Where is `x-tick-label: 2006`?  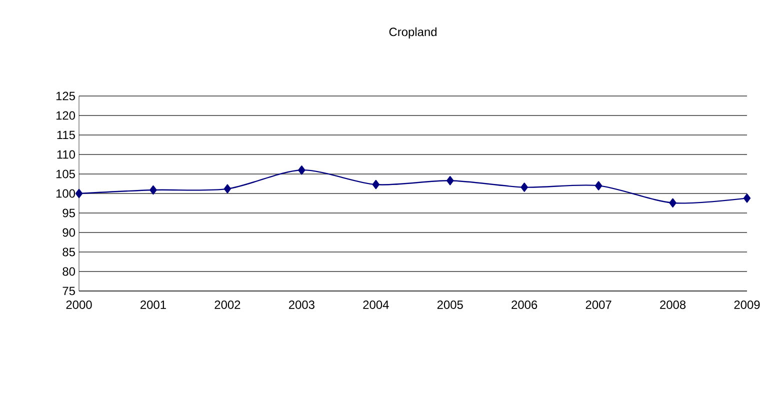 x-tick-label: 2006 is located at coordinates (525, 304).